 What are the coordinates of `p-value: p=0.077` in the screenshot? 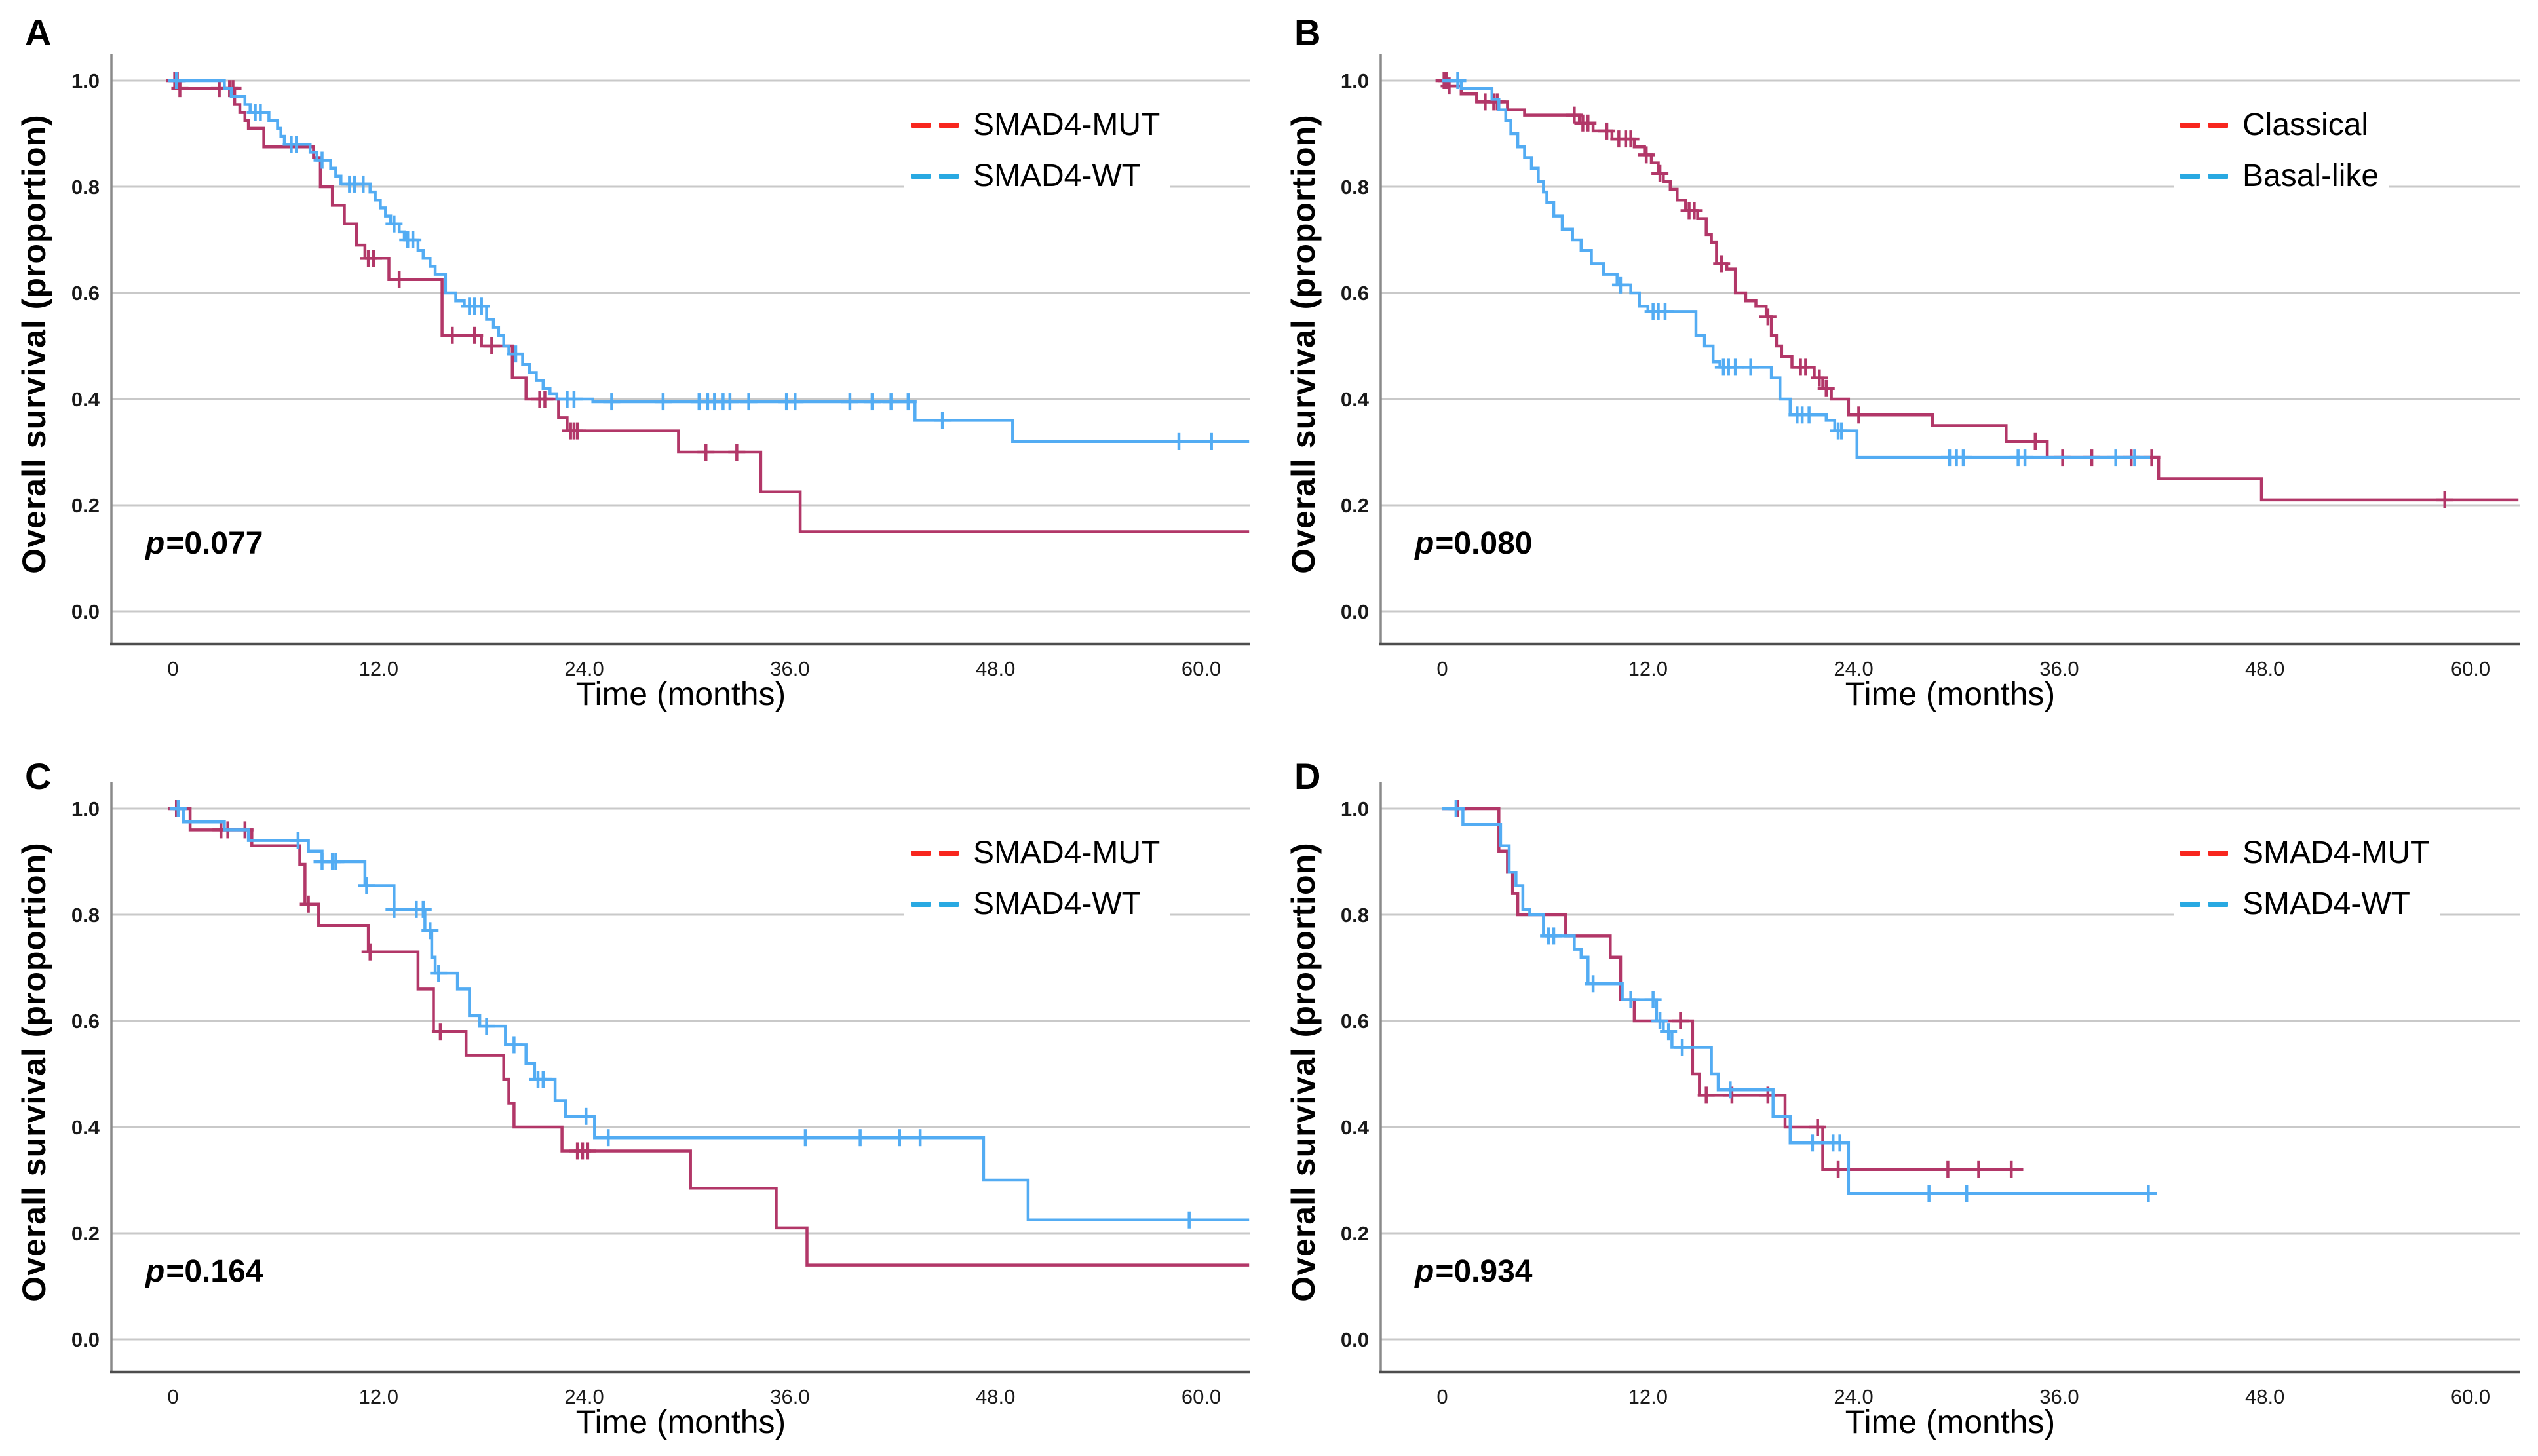 It's located at (204, 544).